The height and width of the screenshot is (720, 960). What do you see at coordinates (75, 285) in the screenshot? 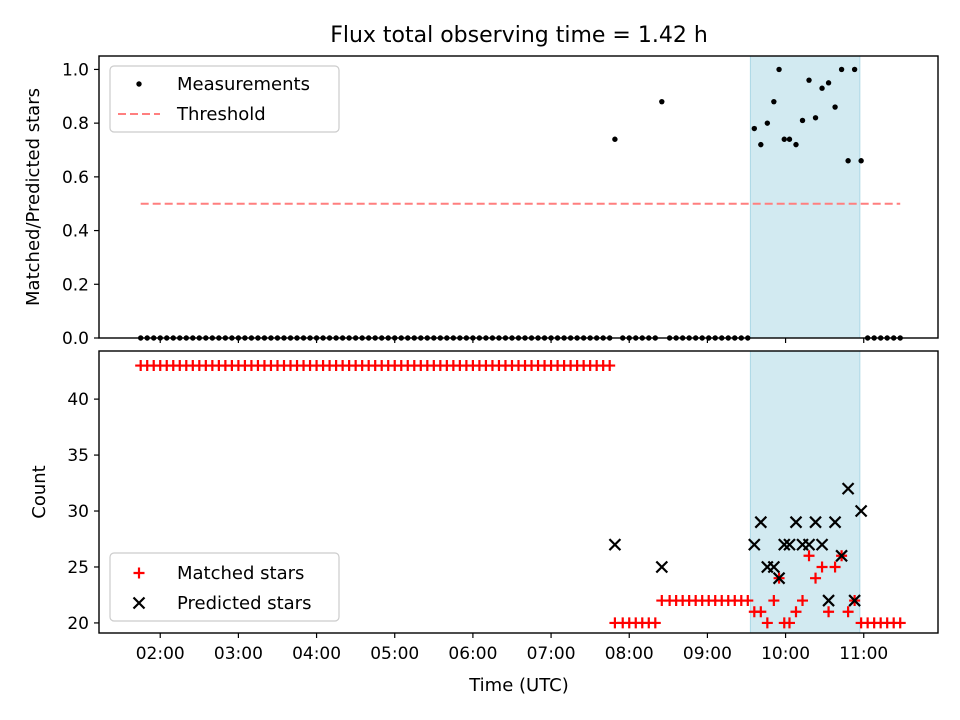
I see `y-tick-label: 0.2` at bounding box center [75, 285].